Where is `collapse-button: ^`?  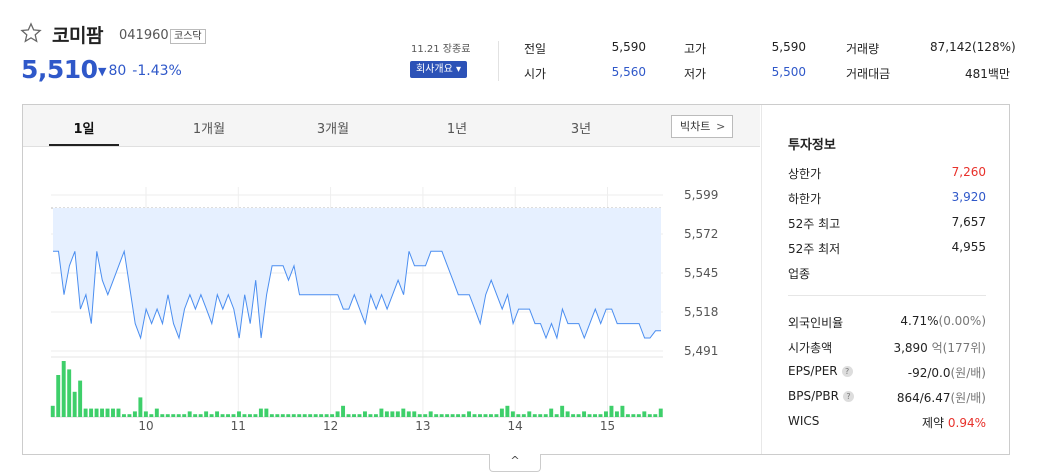
collapse-button: ^ is located at coordinates (515, 463).